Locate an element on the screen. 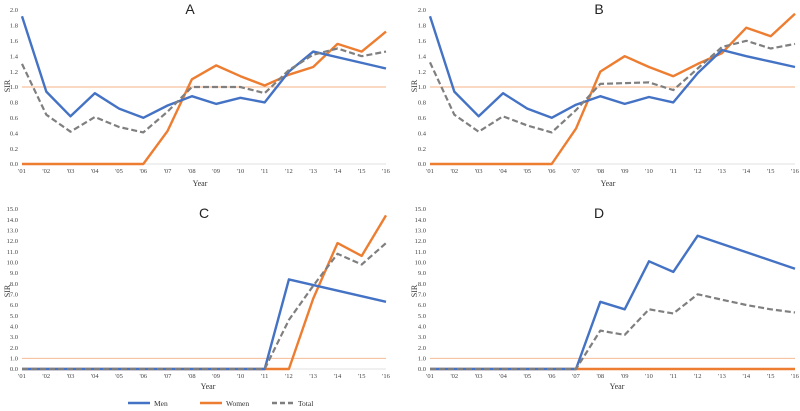  y-axis-label-c: SIR is located at coordinates (7, 290).